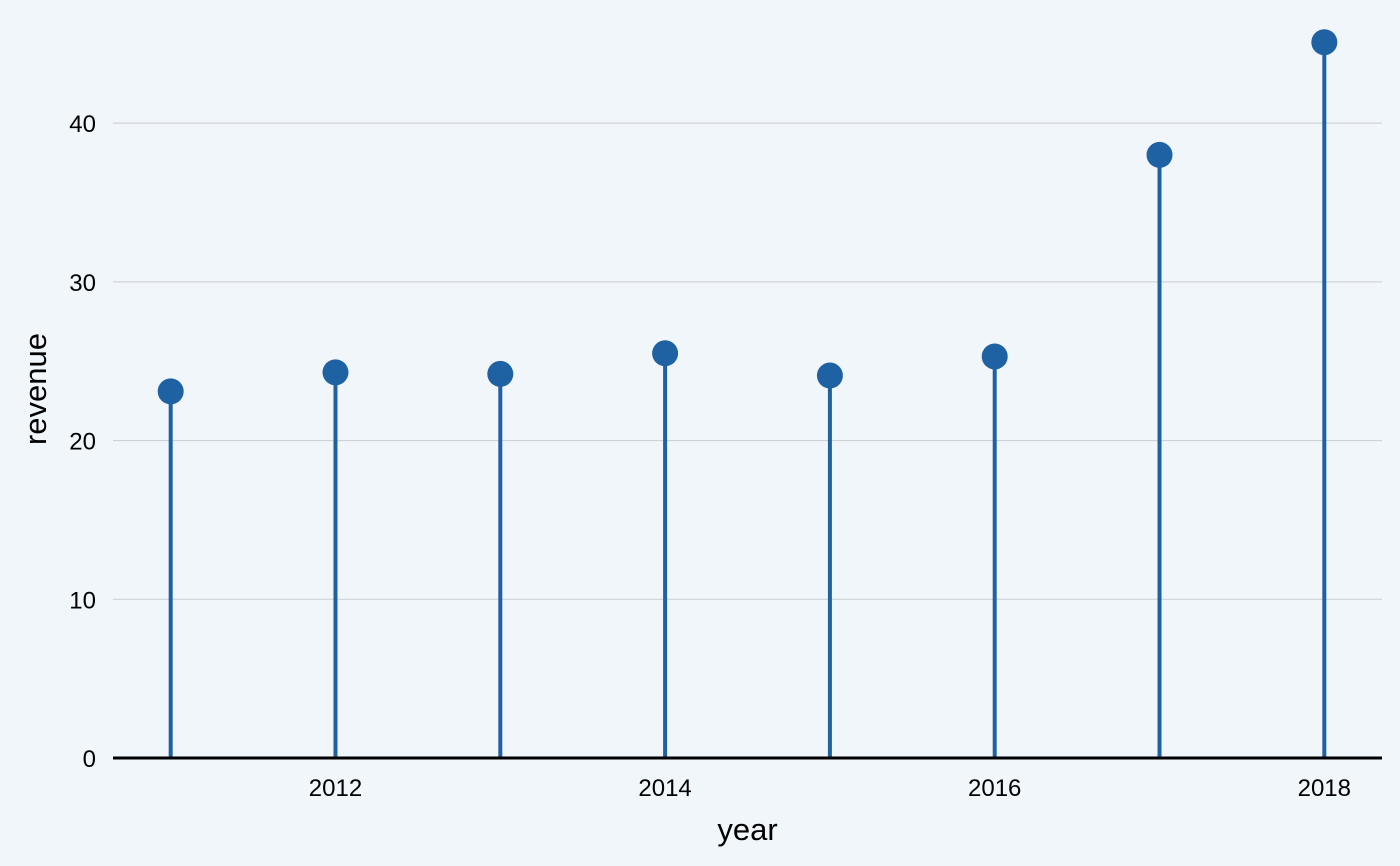 Image resolution: width=1400 pixels, height=866 pixels. I want to click on y-axis-title: revenue, so click(35, 389).